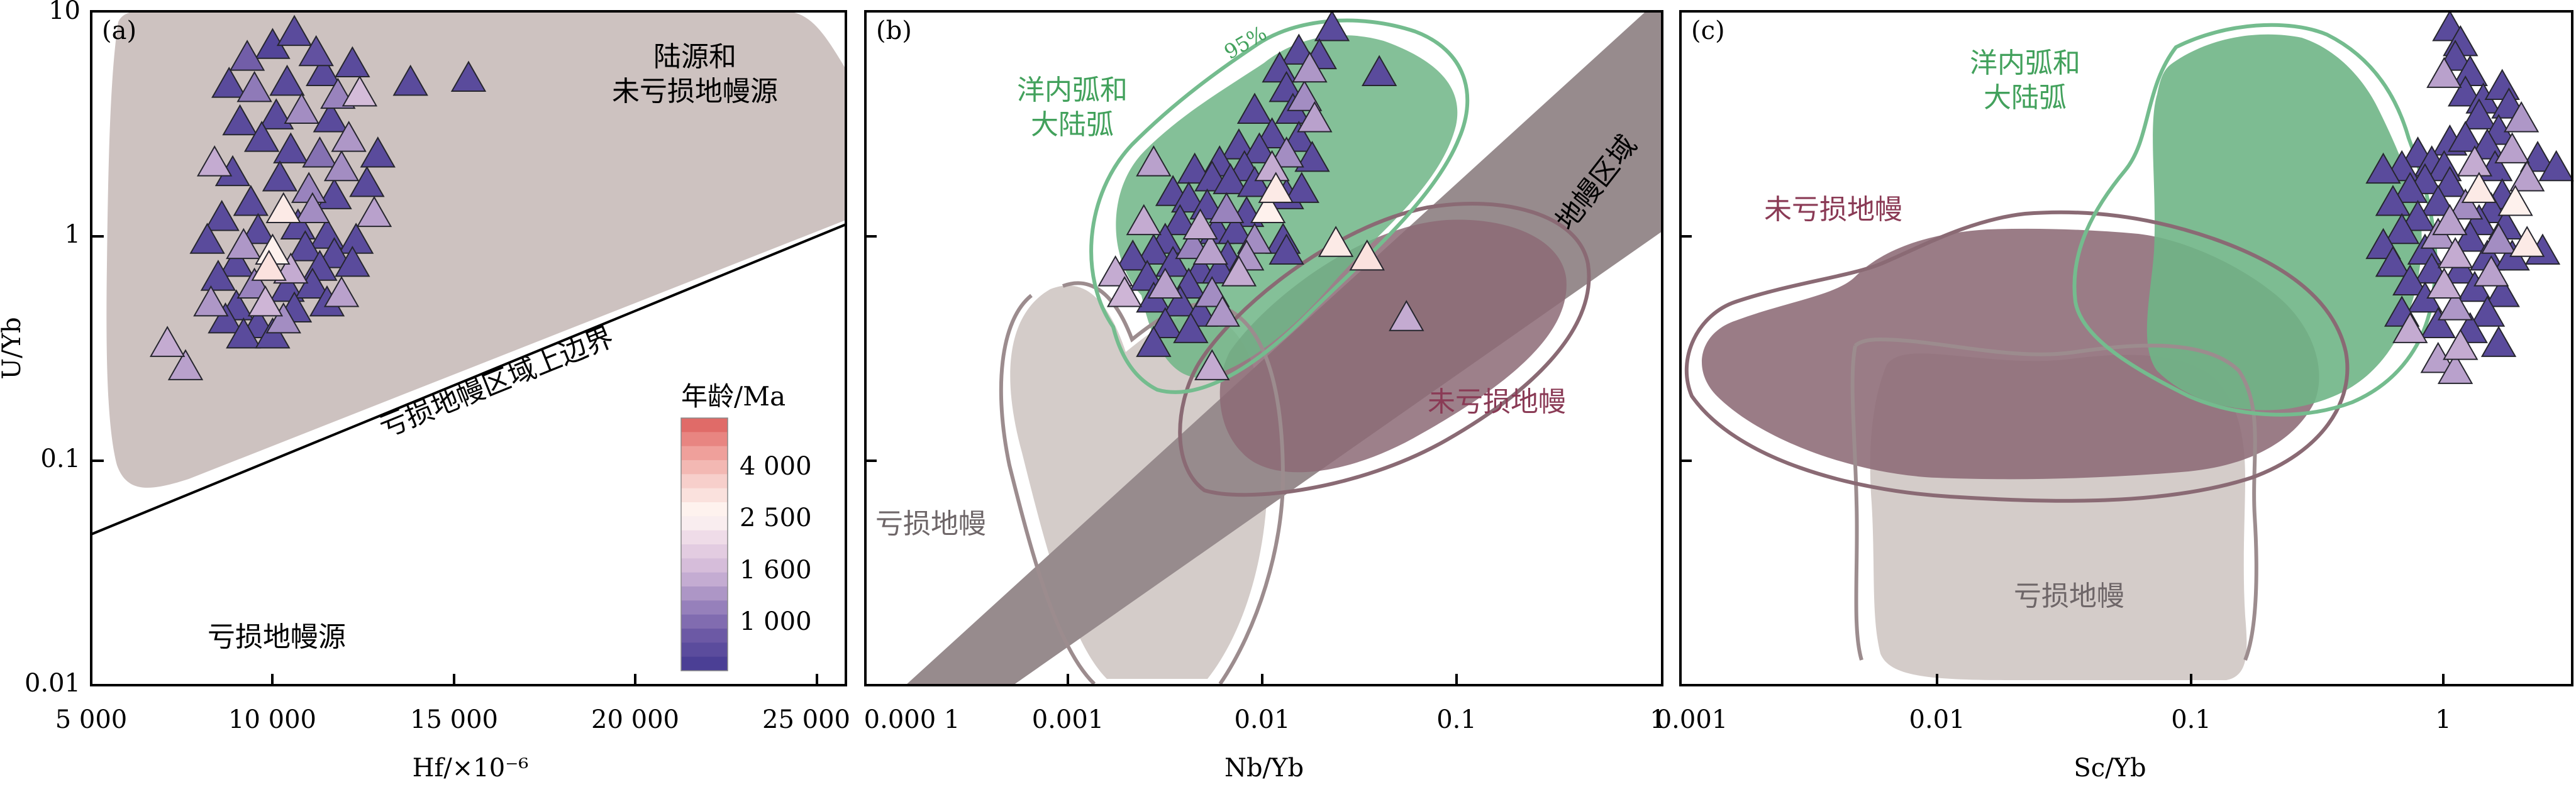  What do you see at coordinates (1264, 768) in the screenshot?
I see `x-axis-title-b: Nb/Yb` at bounding box center [1264, 768].